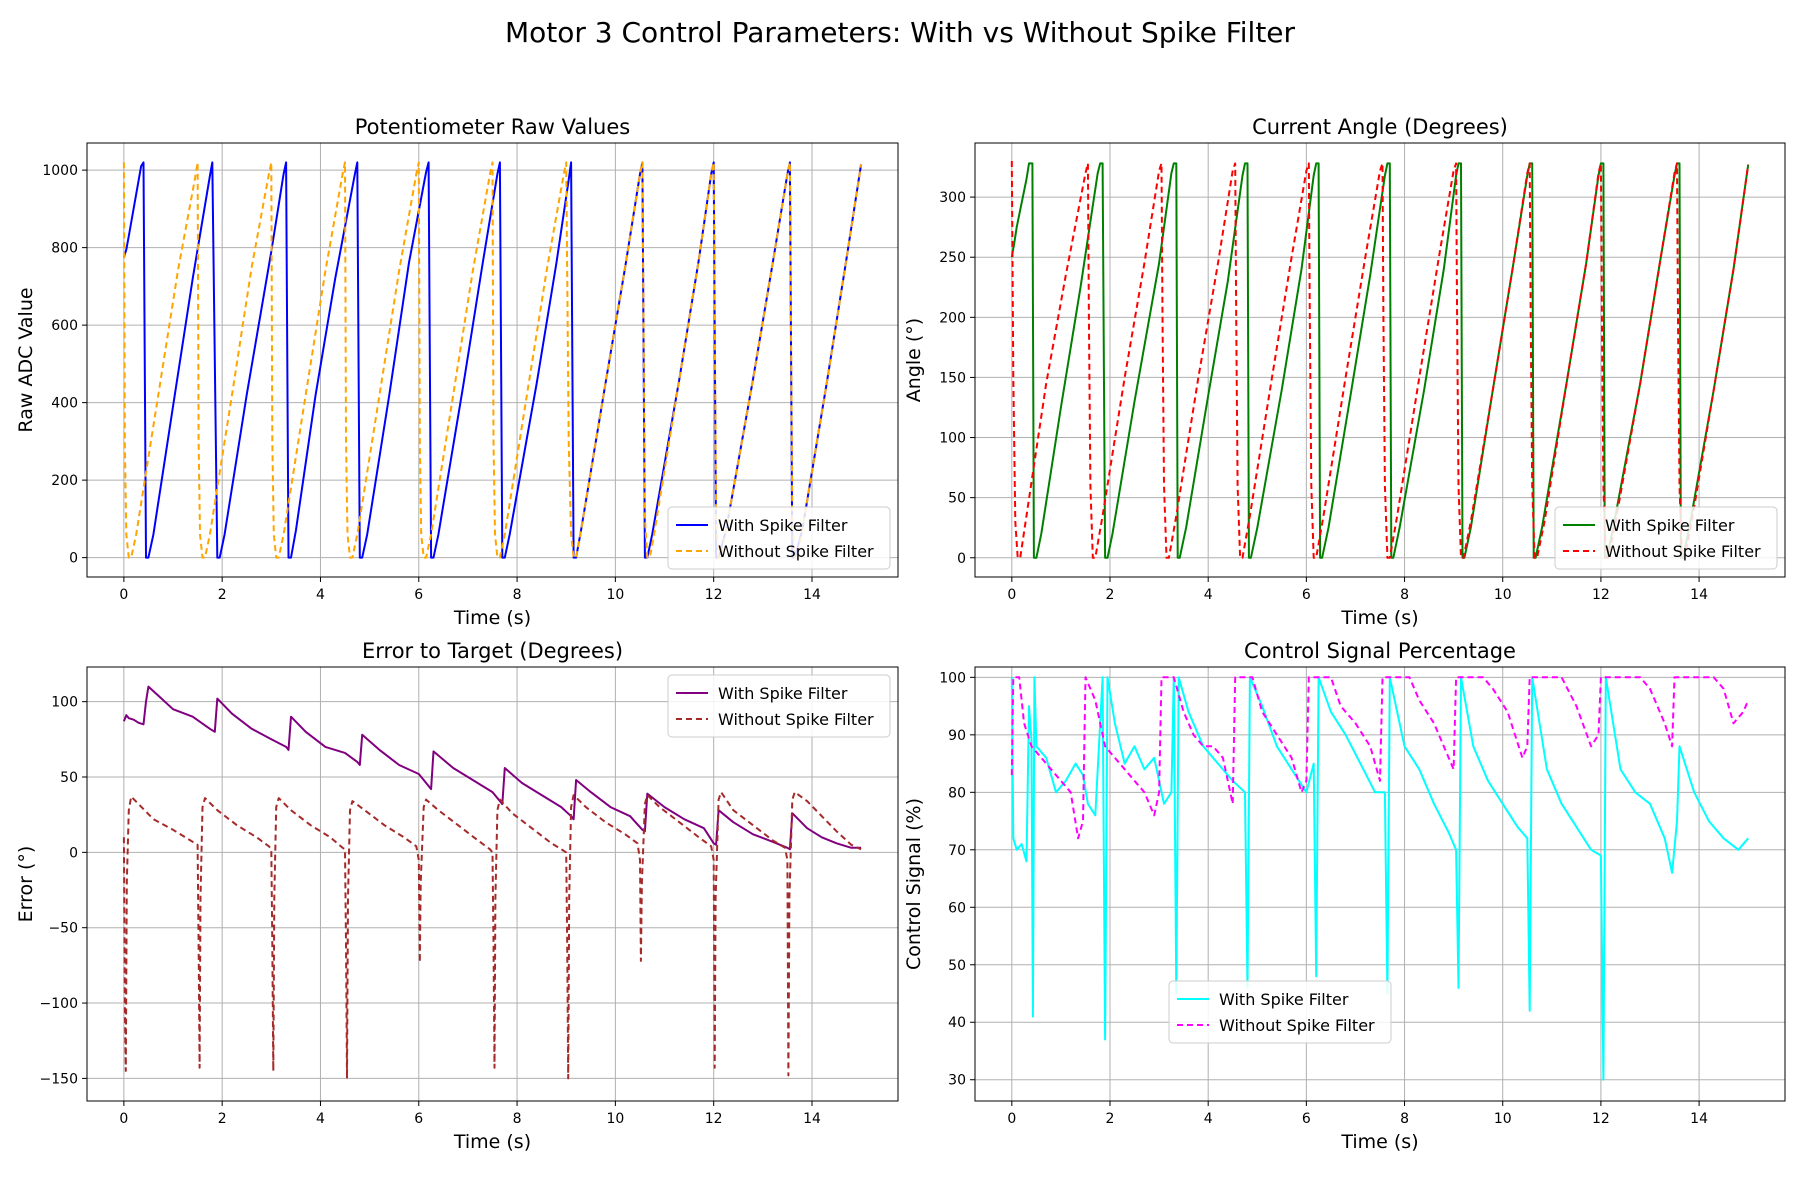  Describe the element at coordinates (957, 1023) in the screenshot. I see `y-tick-label: 40` at that location.